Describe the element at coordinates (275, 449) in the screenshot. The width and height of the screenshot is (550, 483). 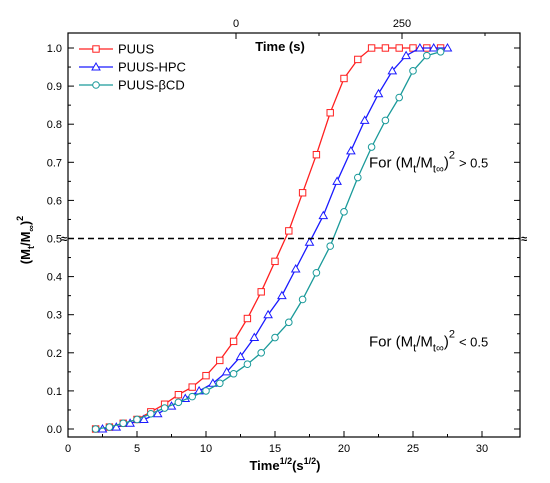
I see `x-tick-label: 15` at that location.